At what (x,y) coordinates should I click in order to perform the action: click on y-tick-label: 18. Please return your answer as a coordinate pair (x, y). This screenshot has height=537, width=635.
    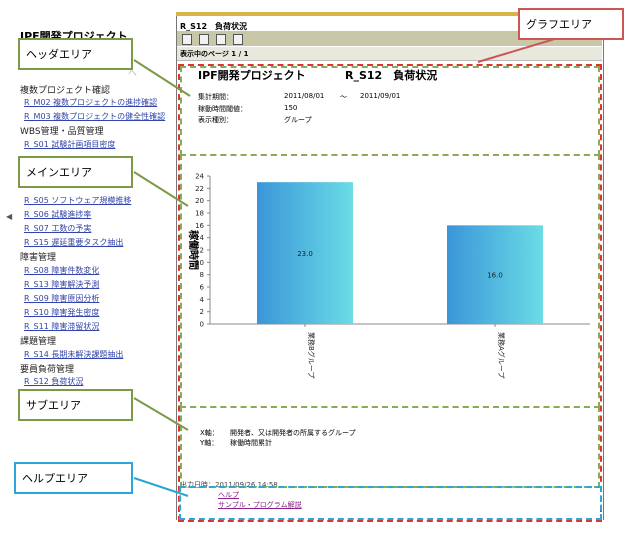
    Looking at the image, I should click on (199, 214).